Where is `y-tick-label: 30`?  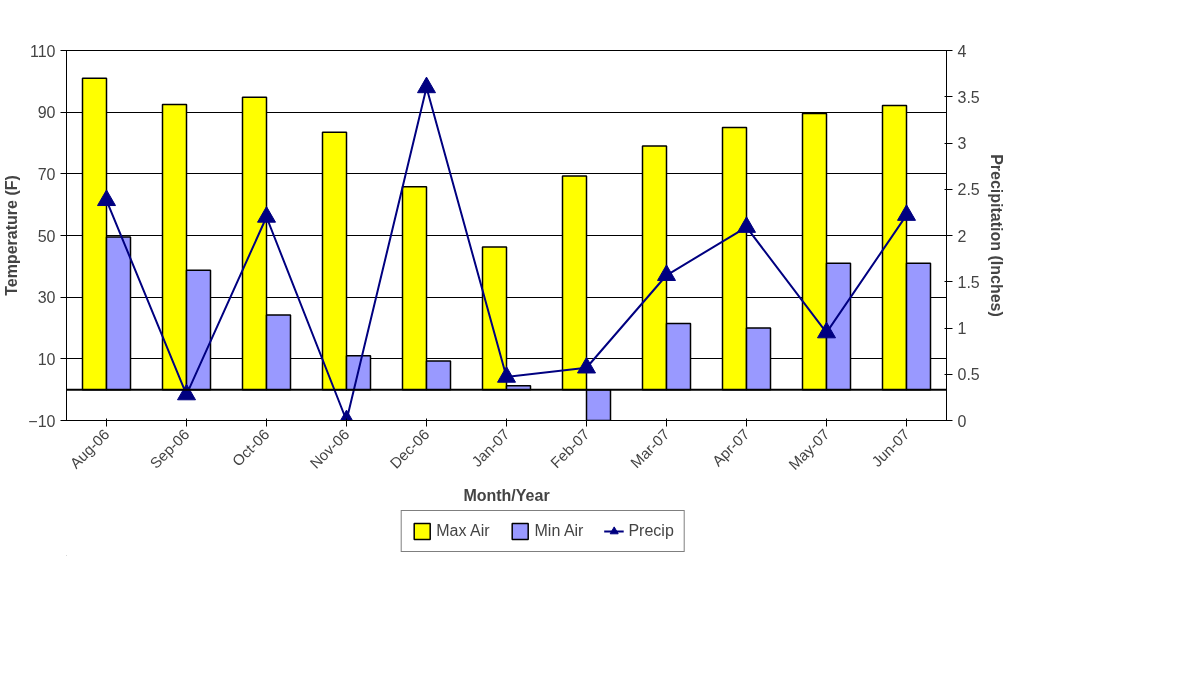
y-tick-label: 30 is located at coordinates (46, 298).